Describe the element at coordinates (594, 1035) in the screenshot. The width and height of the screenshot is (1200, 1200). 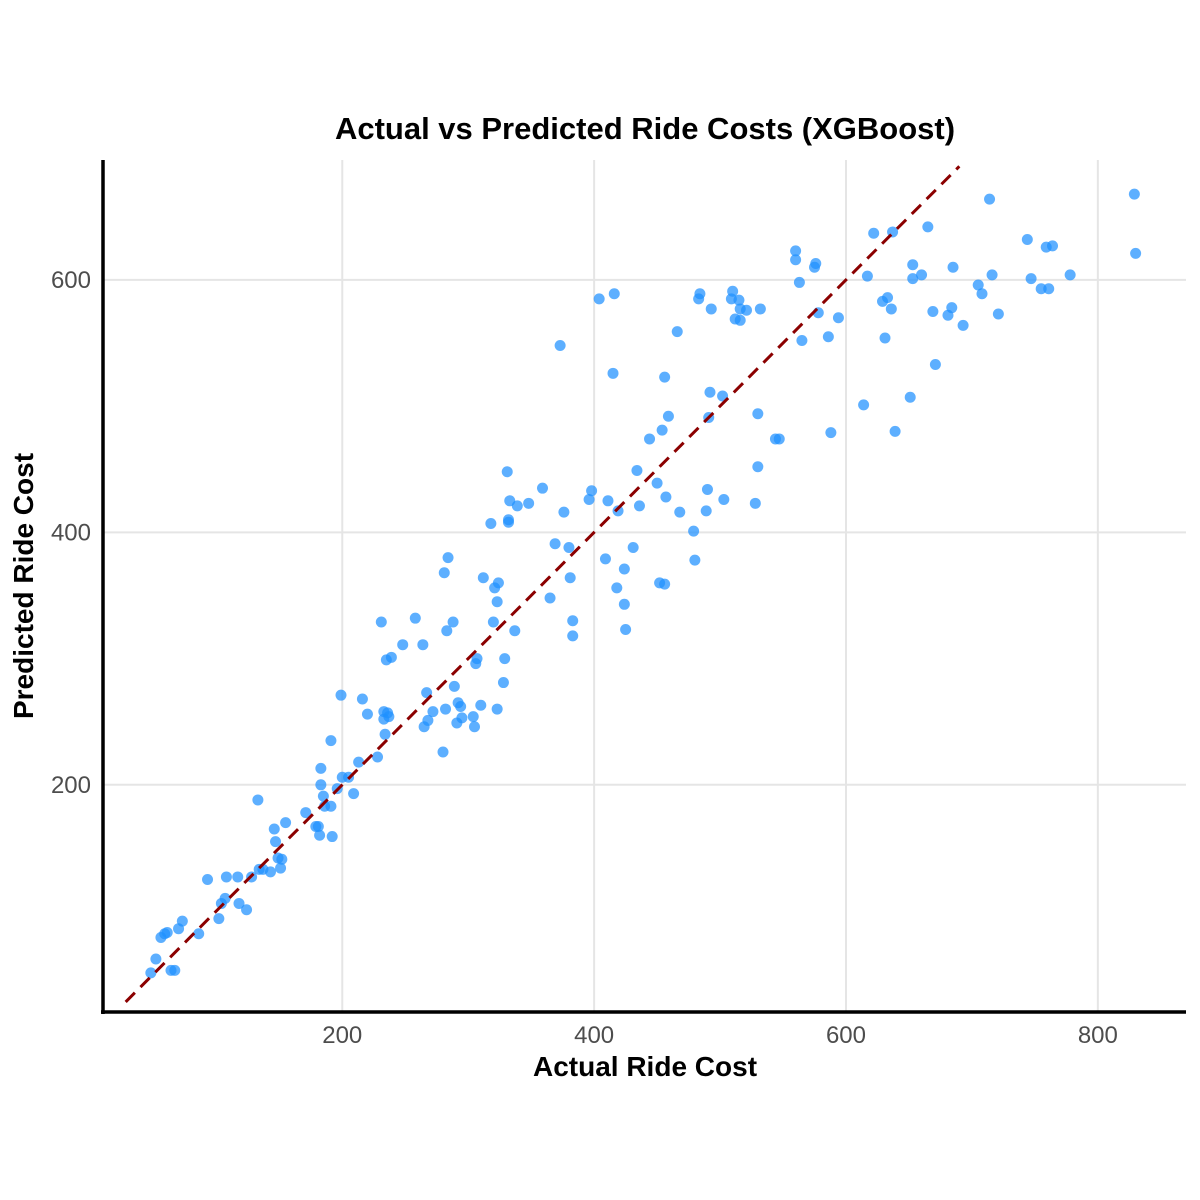
I see `x-tick-400: 400` at that location.